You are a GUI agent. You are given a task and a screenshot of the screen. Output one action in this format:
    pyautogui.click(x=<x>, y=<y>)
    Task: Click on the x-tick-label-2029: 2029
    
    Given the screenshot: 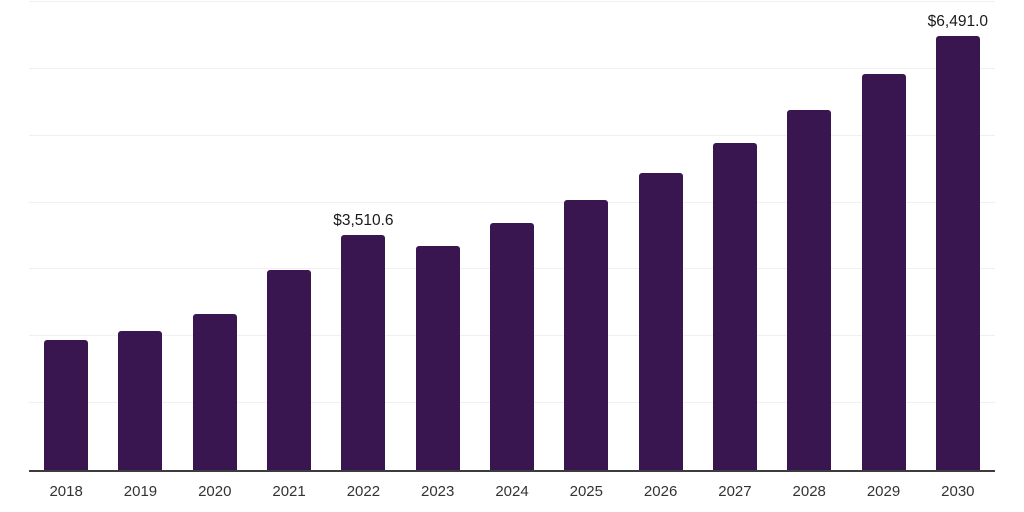 What is the action you would take?
    pyautogui.click(x=883, y=491)
    